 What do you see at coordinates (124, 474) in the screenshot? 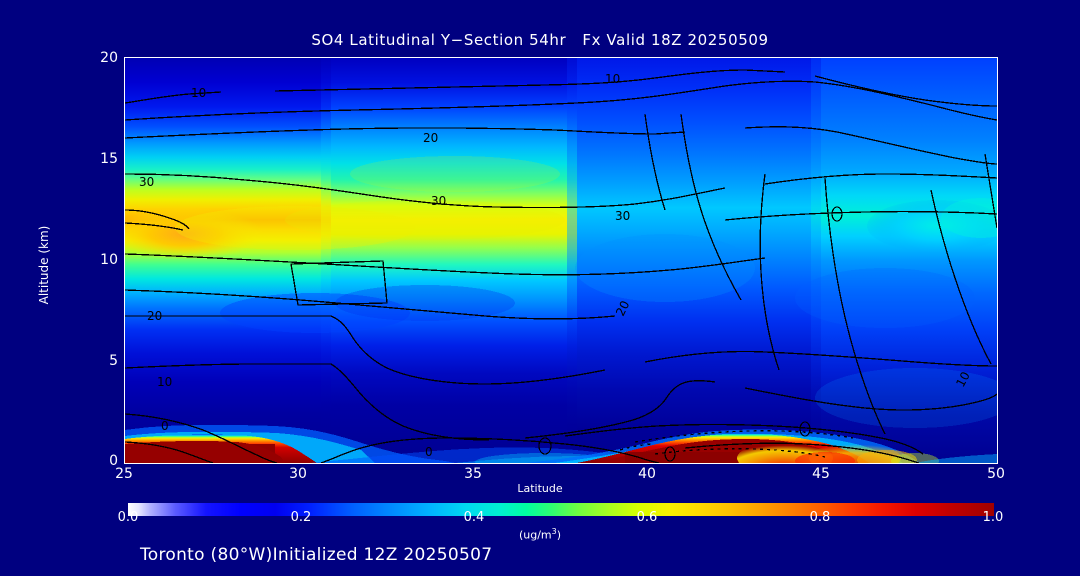
I see `x-tick-25: 25` at bounding box center [124, 474].